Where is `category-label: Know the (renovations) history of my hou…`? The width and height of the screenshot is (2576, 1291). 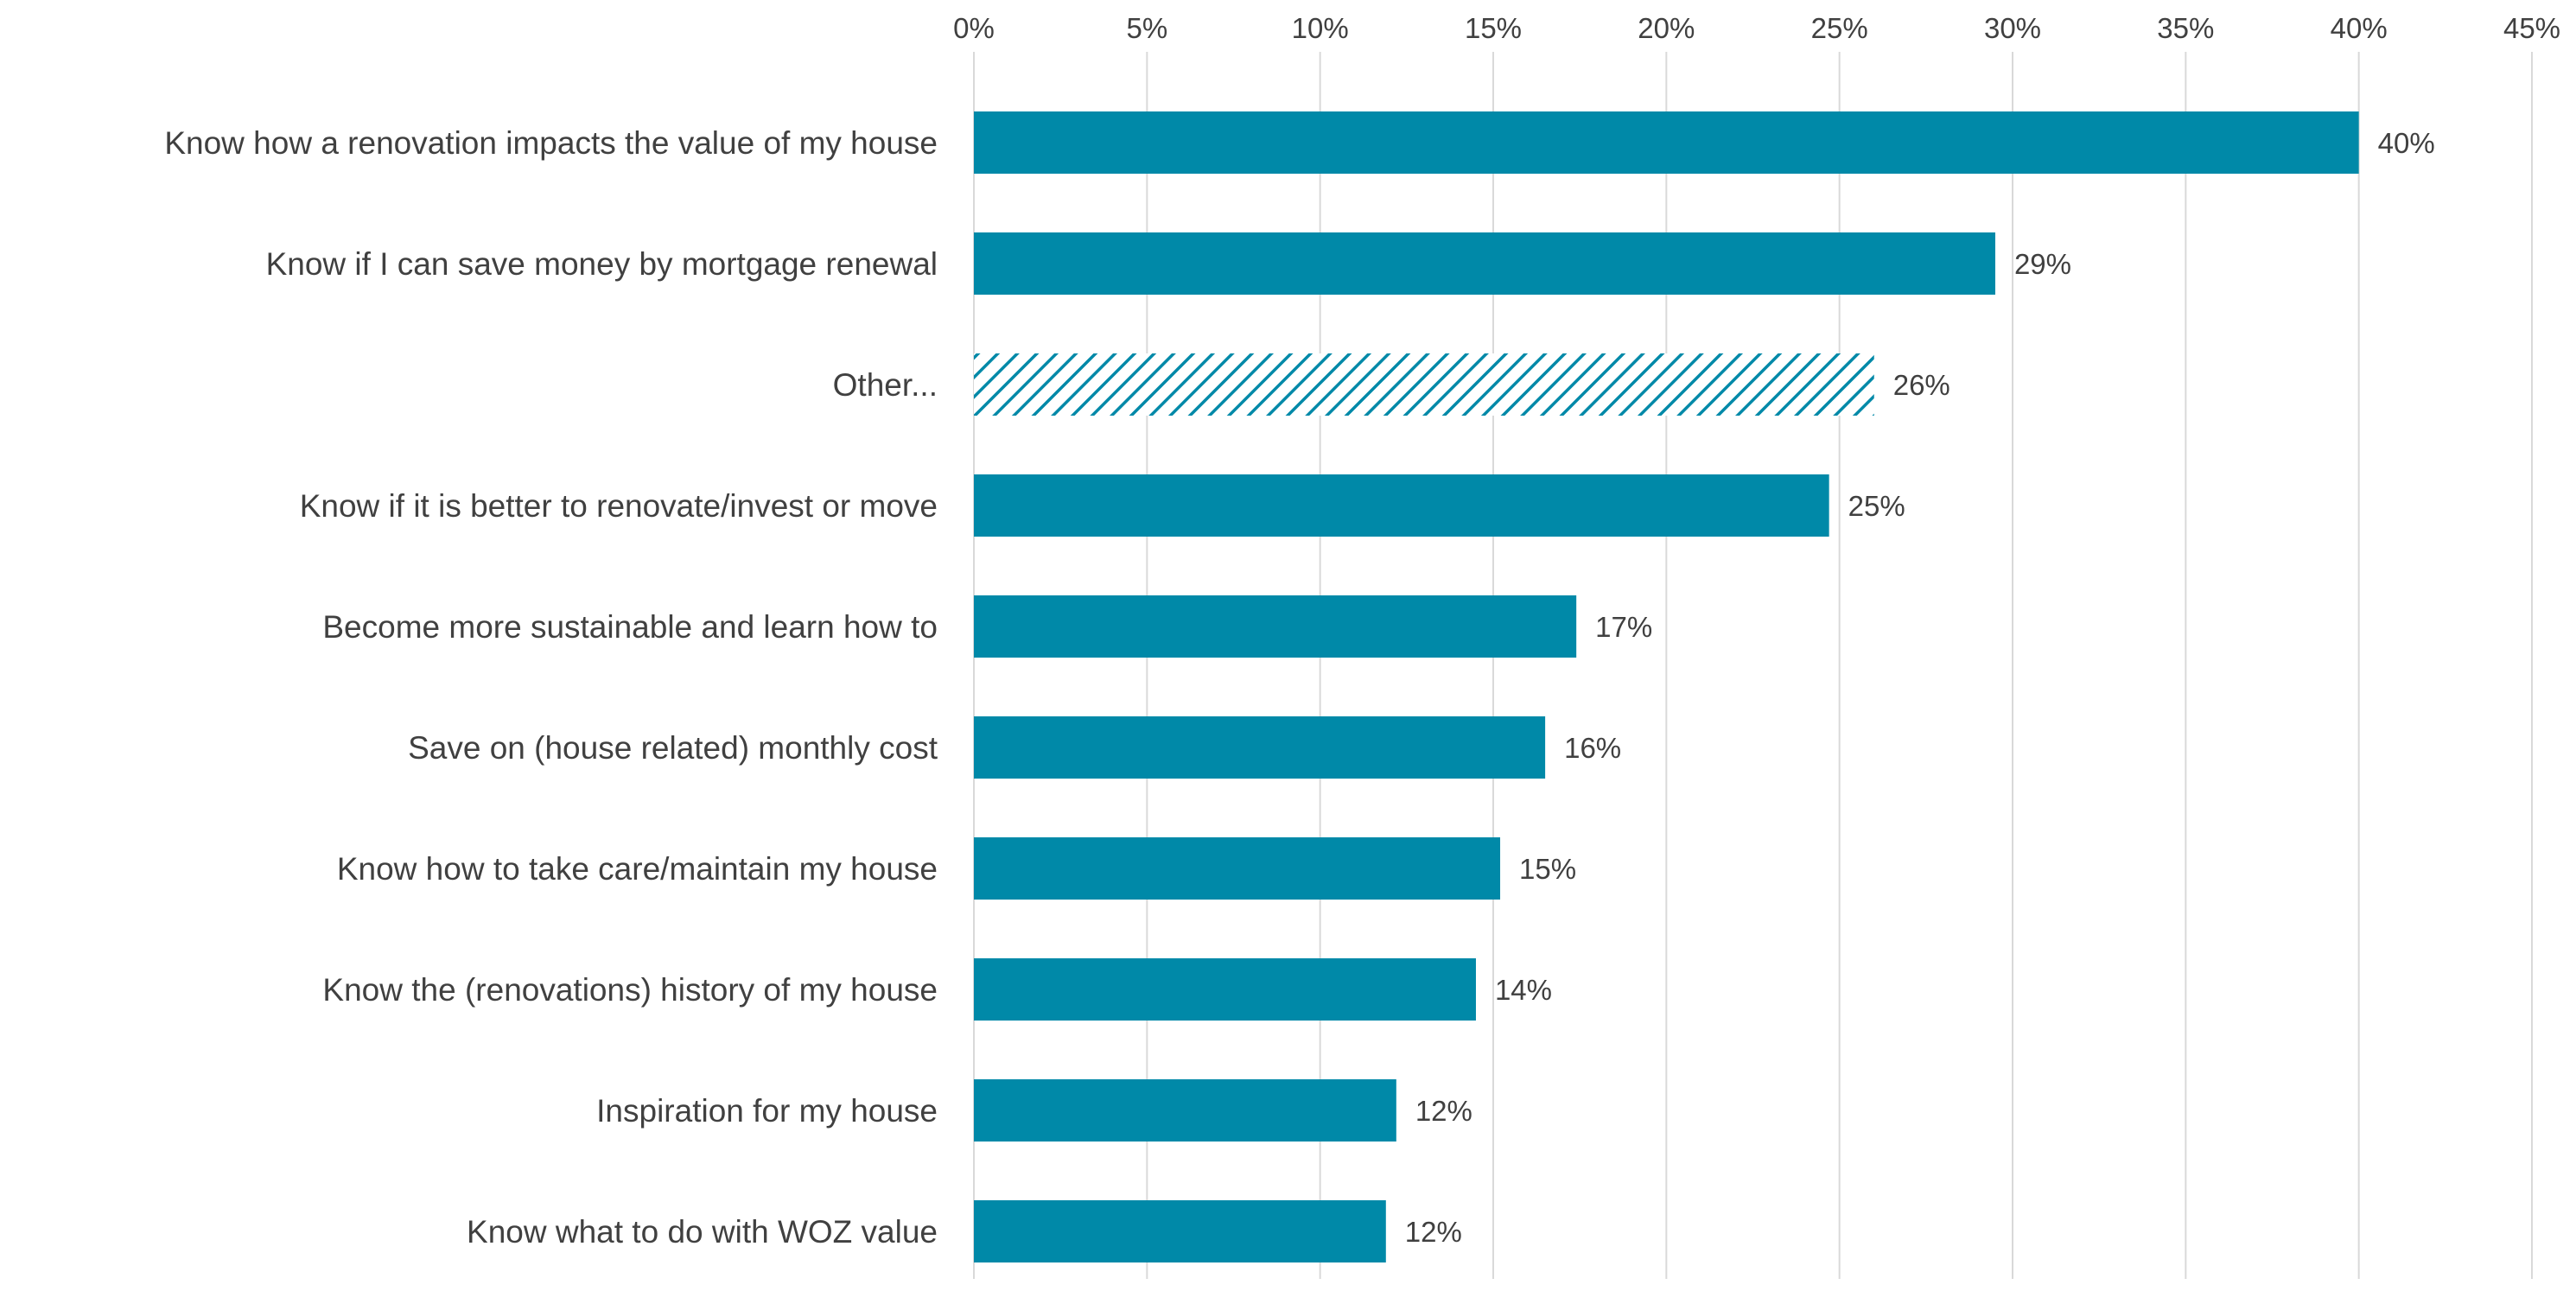 category-label: Know the (renovations) history of my hou… is located at coordinates (630, 990).